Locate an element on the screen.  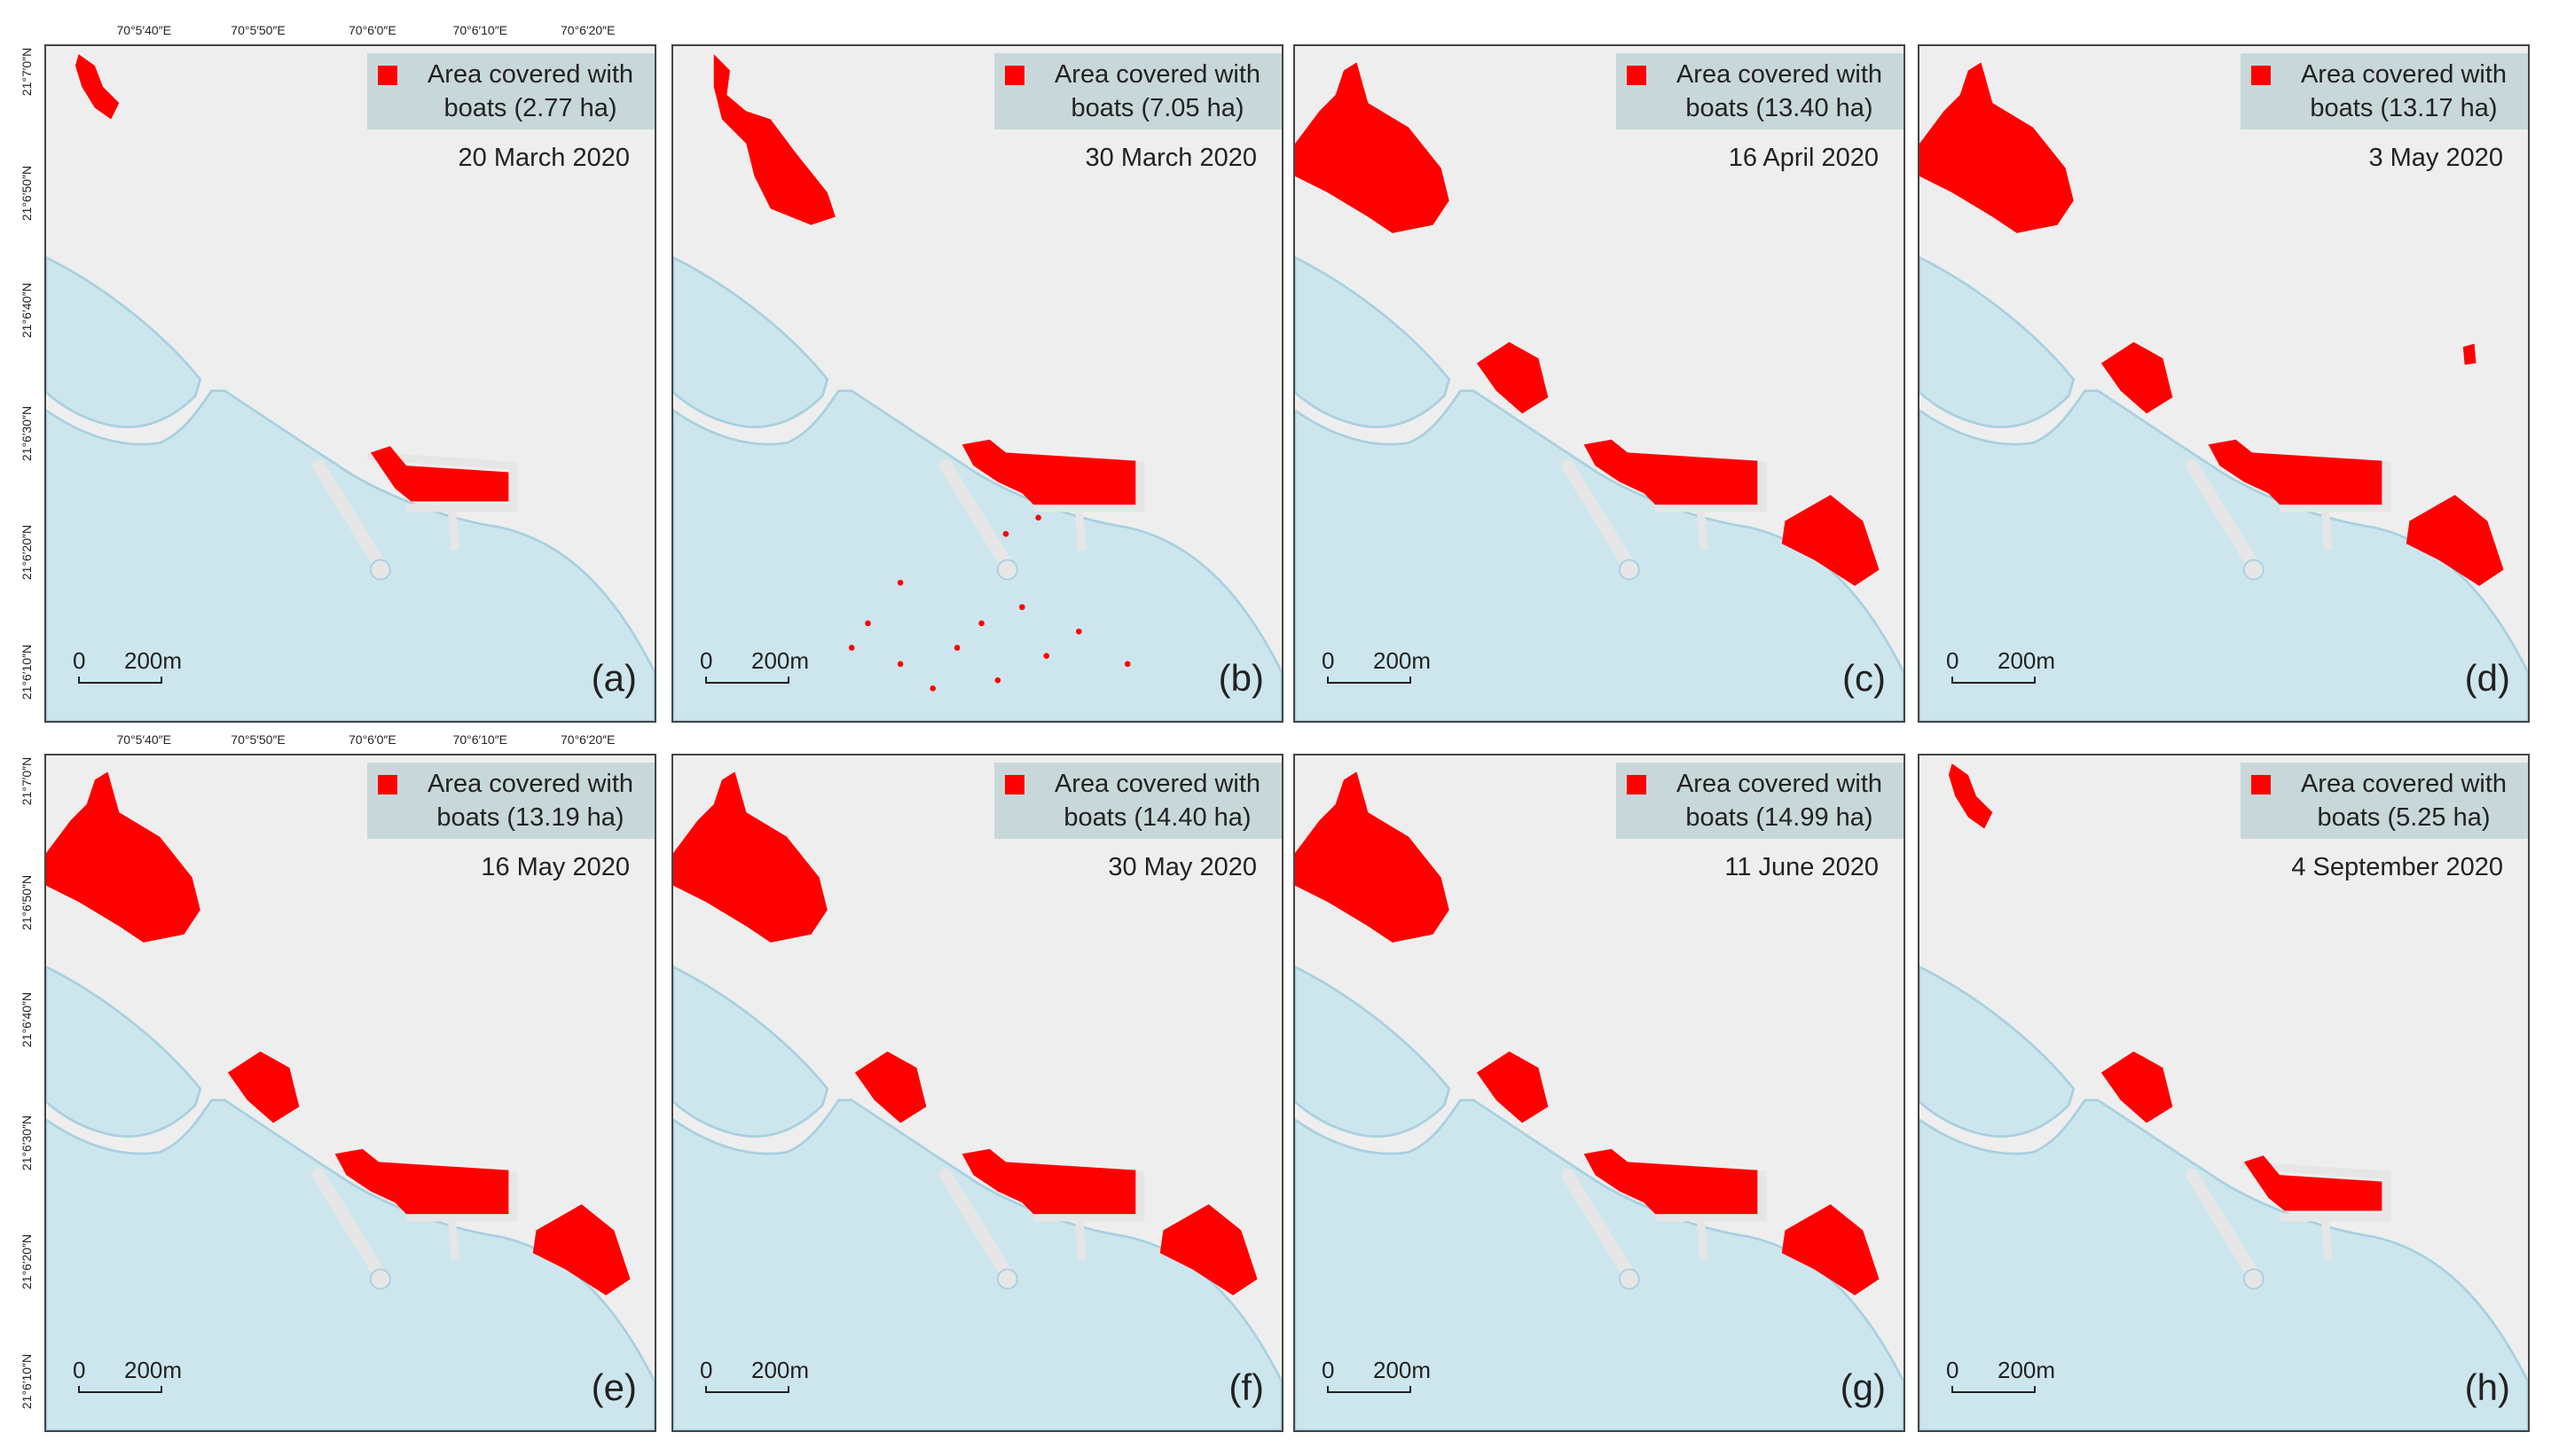
panel-label: (d) is located at coordinates (2487, 678).